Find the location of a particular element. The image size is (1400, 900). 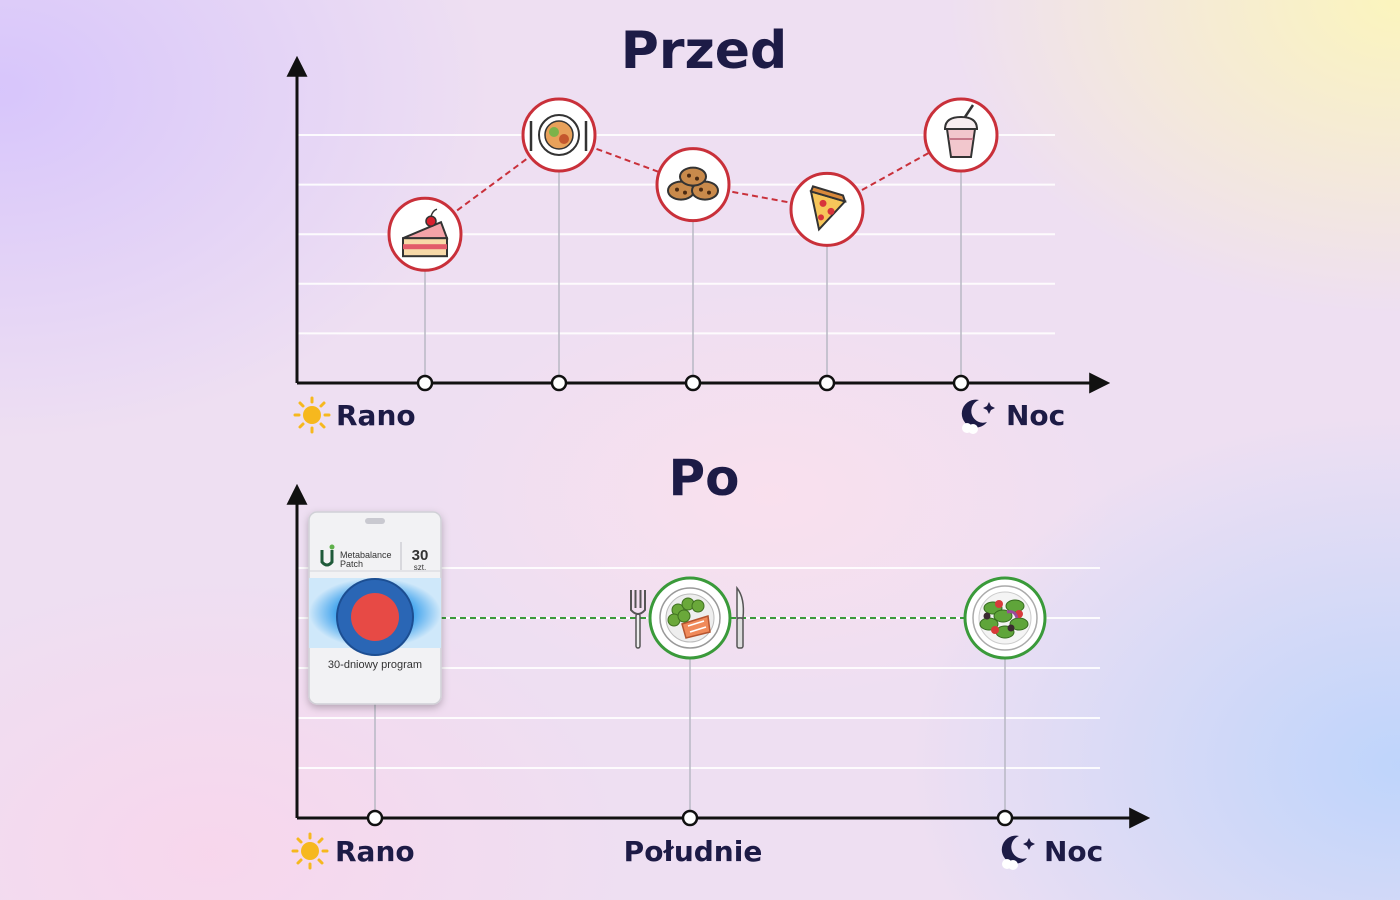

x-label-end-przed: Noc is located at coordinates (1035, 415).